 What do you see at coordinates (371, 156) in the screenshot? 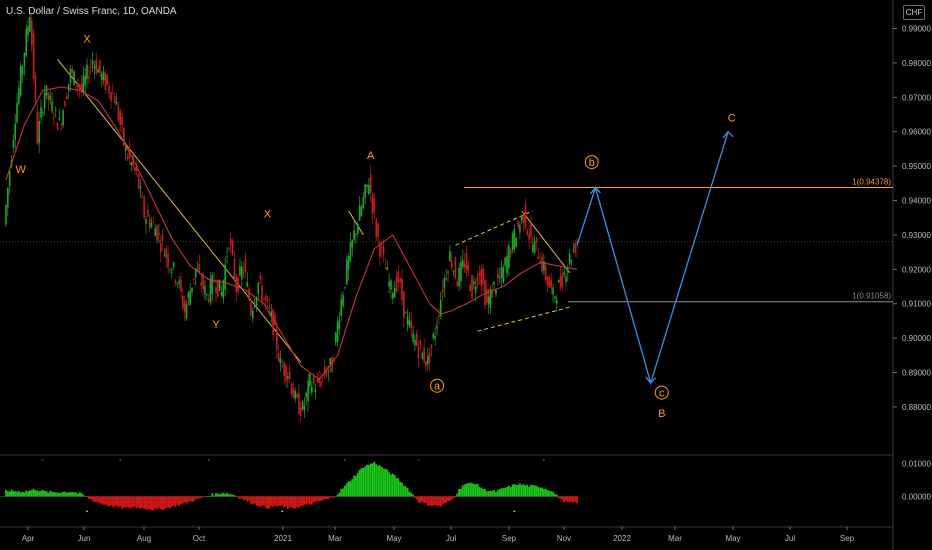
I see `wave-label: A` at bounding box center [371, 156].